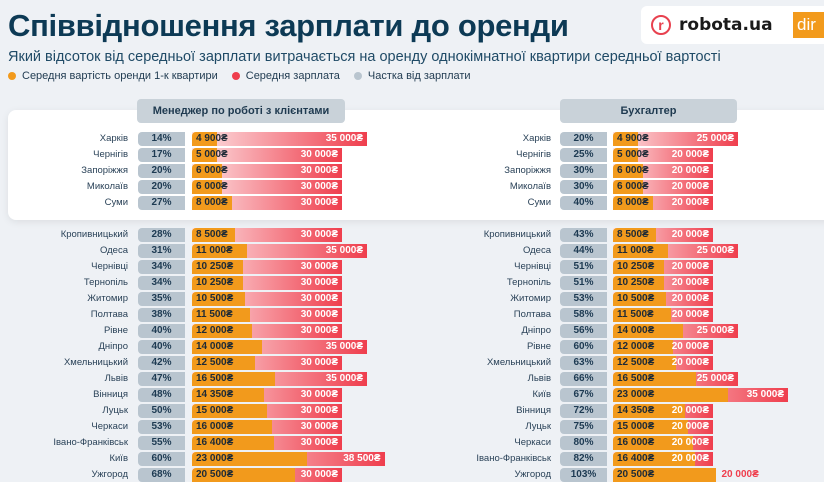  What do you see at coordinates (419, 76) in the screenshot?
I see `legend-label: Частка від зарплати` at bounding box center [419, 76].